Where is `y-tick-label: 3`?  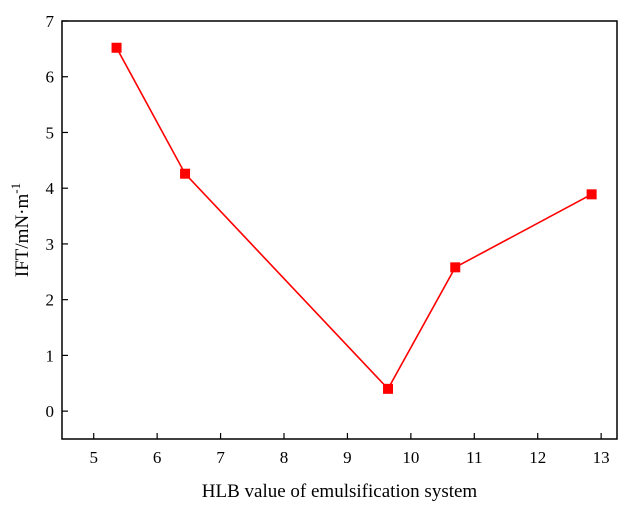 y-tick-label: 3 is located at coordinates (50, 244).